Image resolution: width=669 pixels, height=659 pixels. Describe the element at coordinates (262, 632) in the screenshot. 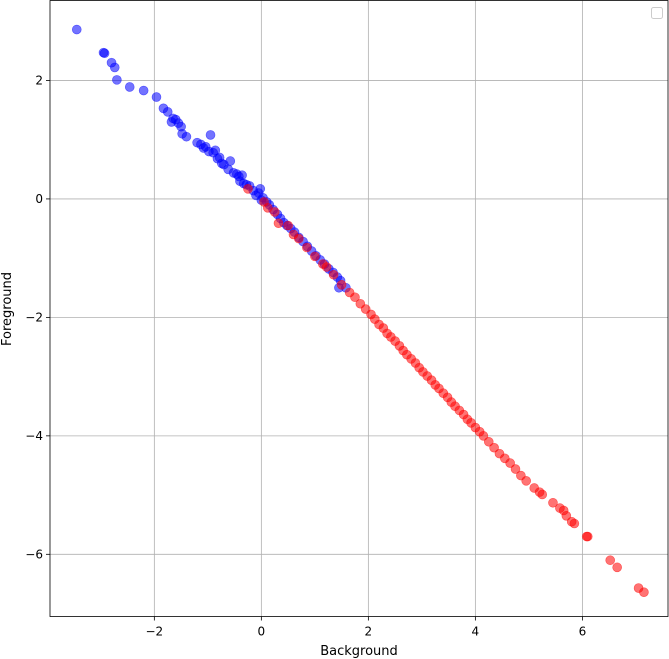

I see `x-tick-label: 0` at that location.